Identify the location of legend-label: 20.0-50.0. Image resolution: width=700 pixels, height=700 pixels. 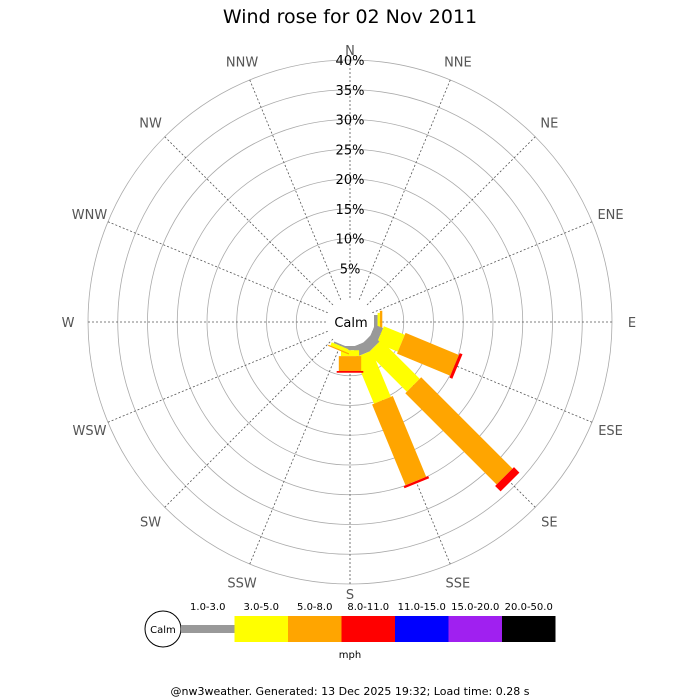
(529, 607).